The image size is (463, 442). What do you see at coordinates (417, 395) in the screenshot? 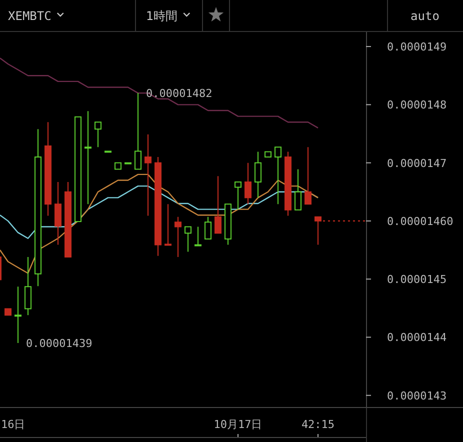
I see `y-tick-label: 0.0000143` at bounding box center [417, 395].